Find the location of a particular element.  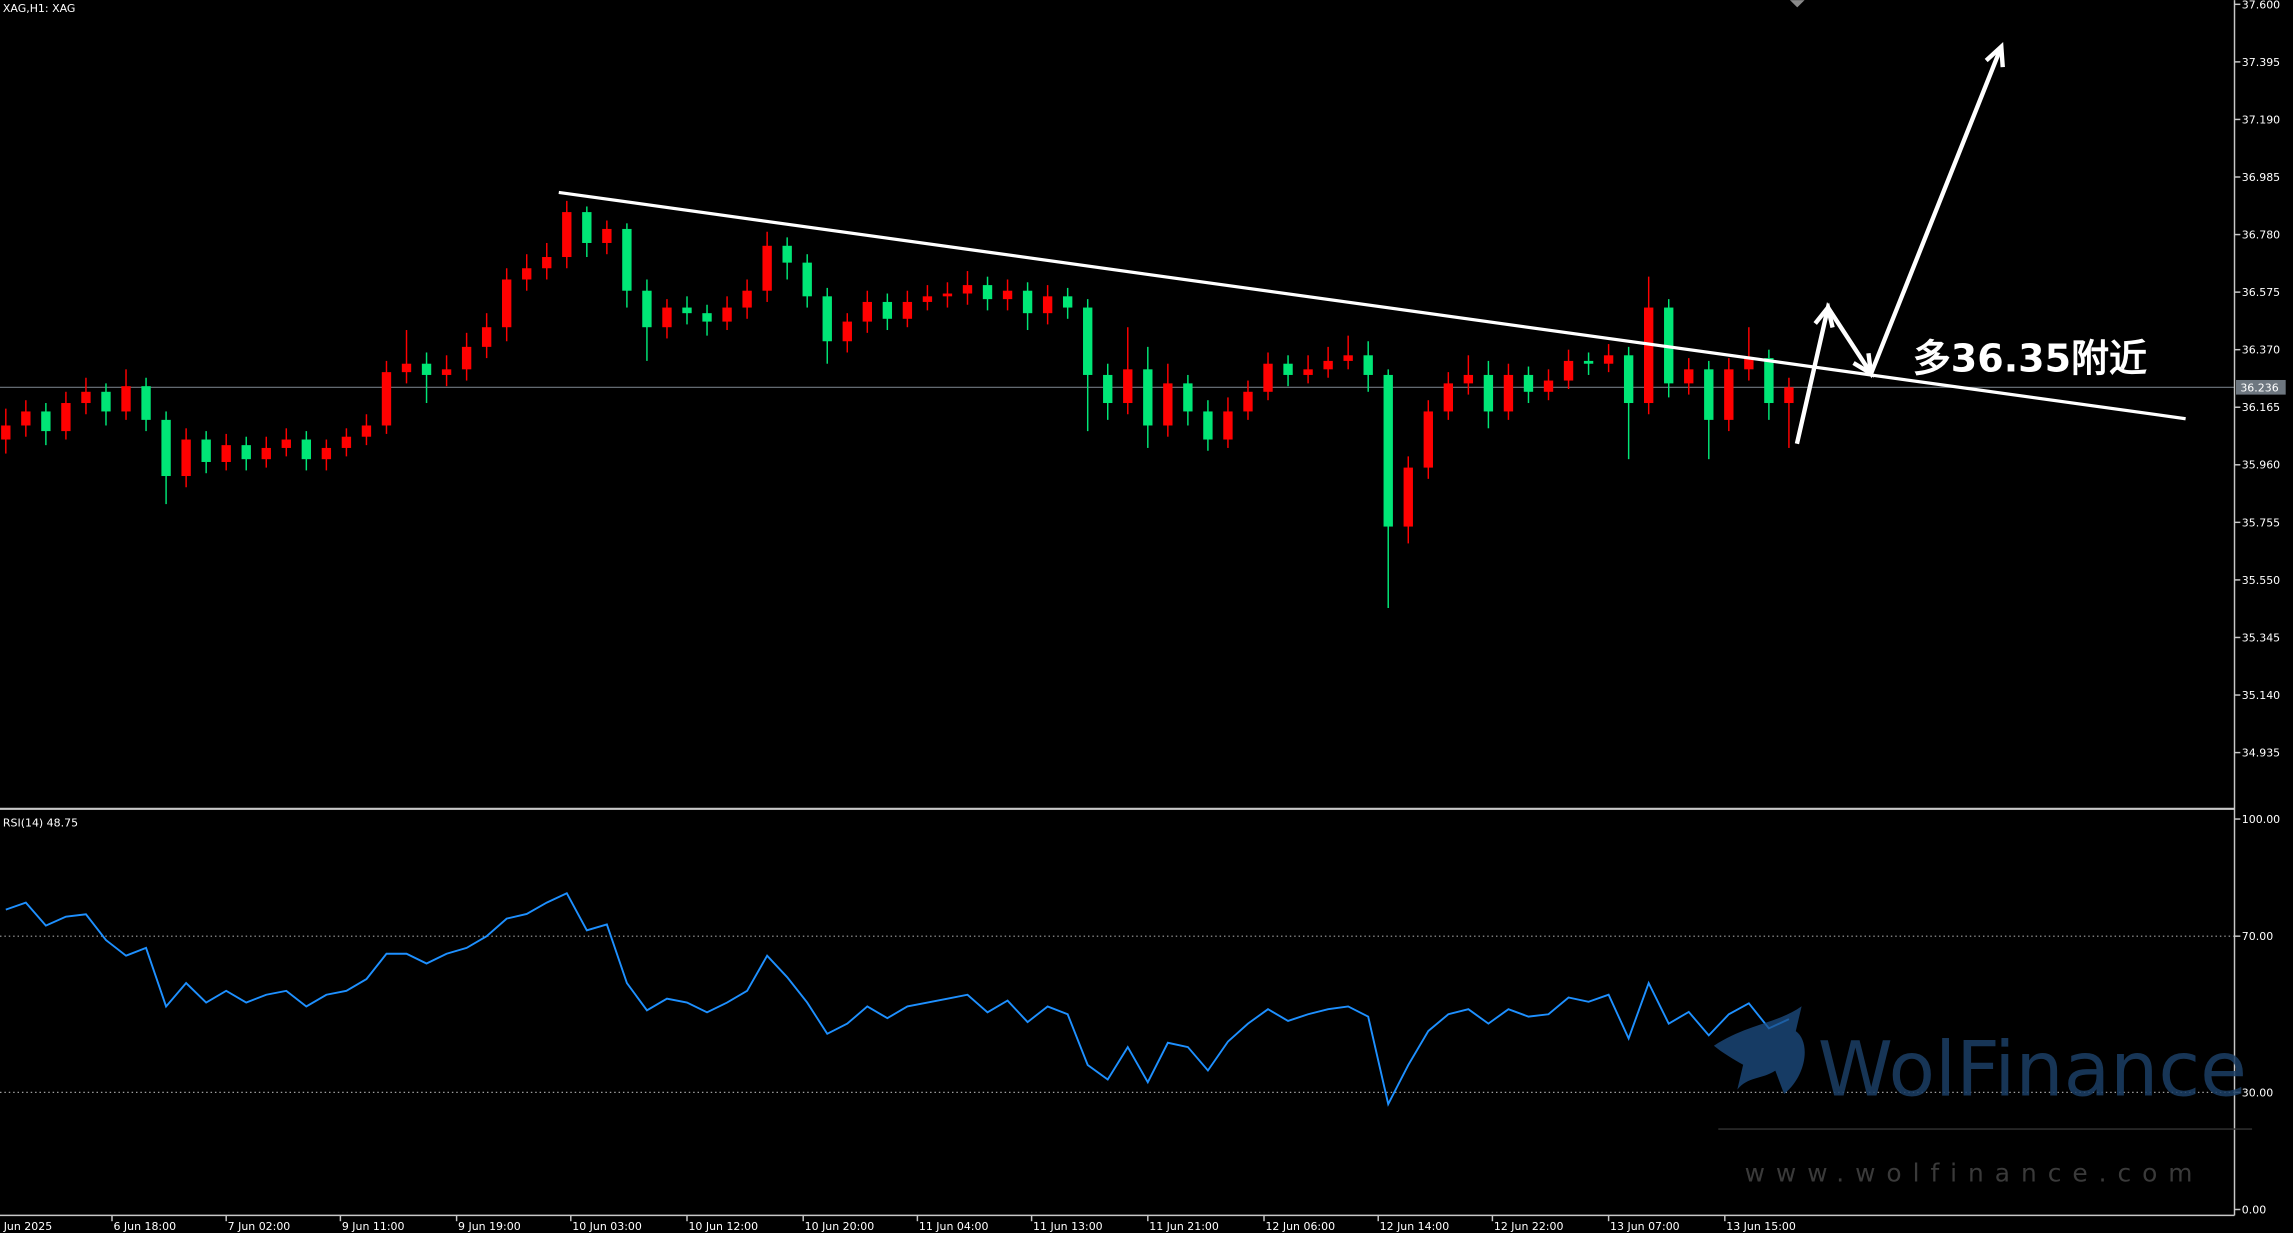

rsi-tick-label: 0.00 is located at coordinates (2254, 1209).